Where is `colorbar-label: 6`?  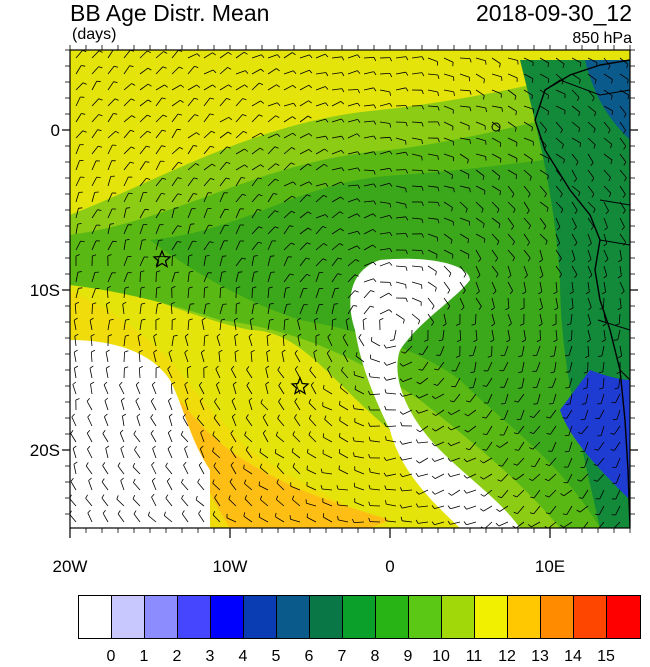
colorbar-label: 6 is located at coordinates (309, 656).